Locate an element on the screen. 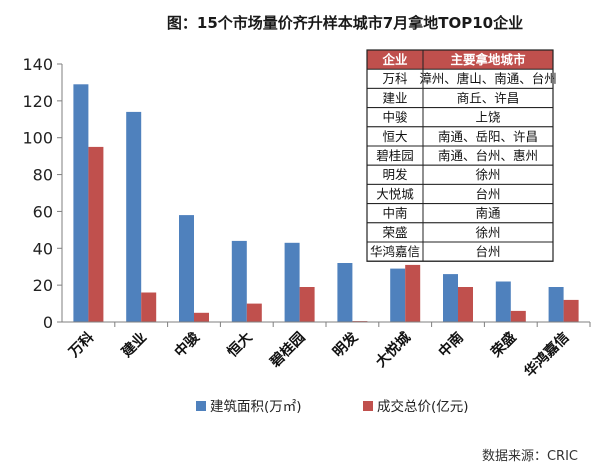  y-tick-label: 140 is located at coordinates (37, 64).